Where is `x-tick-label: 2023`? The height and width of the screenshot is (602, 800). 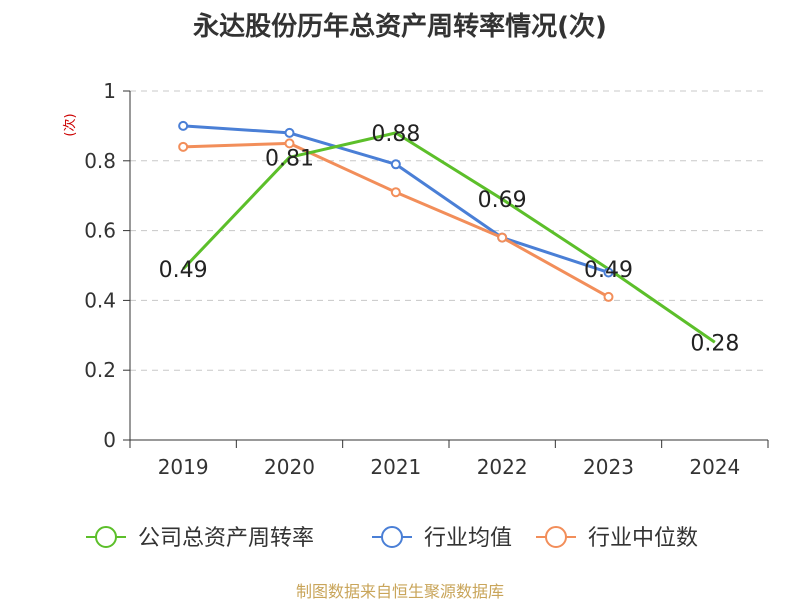 x-tick-label: 2023 is located at coordinates (608, 467).